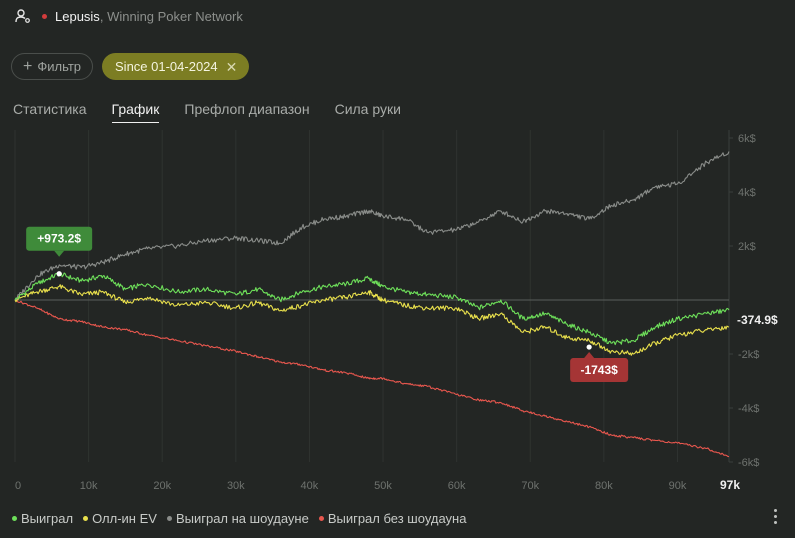  What do you see at coordinates (310, 486) in the screenshot?
I see `x-tick-label: 40k` at bounding box center [310, 486].